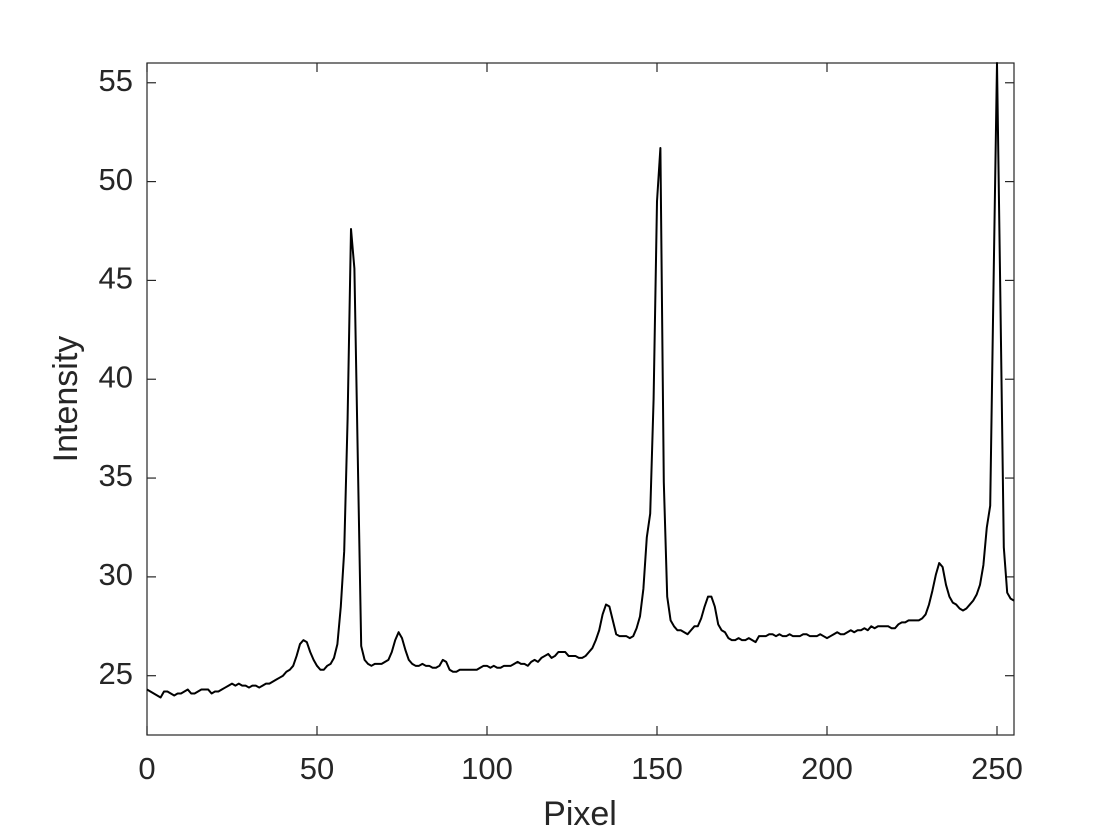 This screenshot has height=840, width=1120. What do you see at coordinates (116, 574) in the screenshot?
I see `y-tick-label: 30` at bounding box center [116, 574].